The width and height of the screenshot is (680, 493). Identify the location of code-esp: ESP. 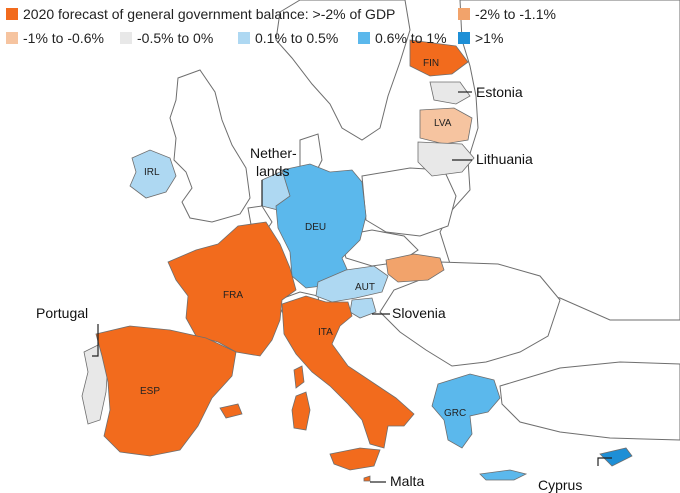
(150, 391).